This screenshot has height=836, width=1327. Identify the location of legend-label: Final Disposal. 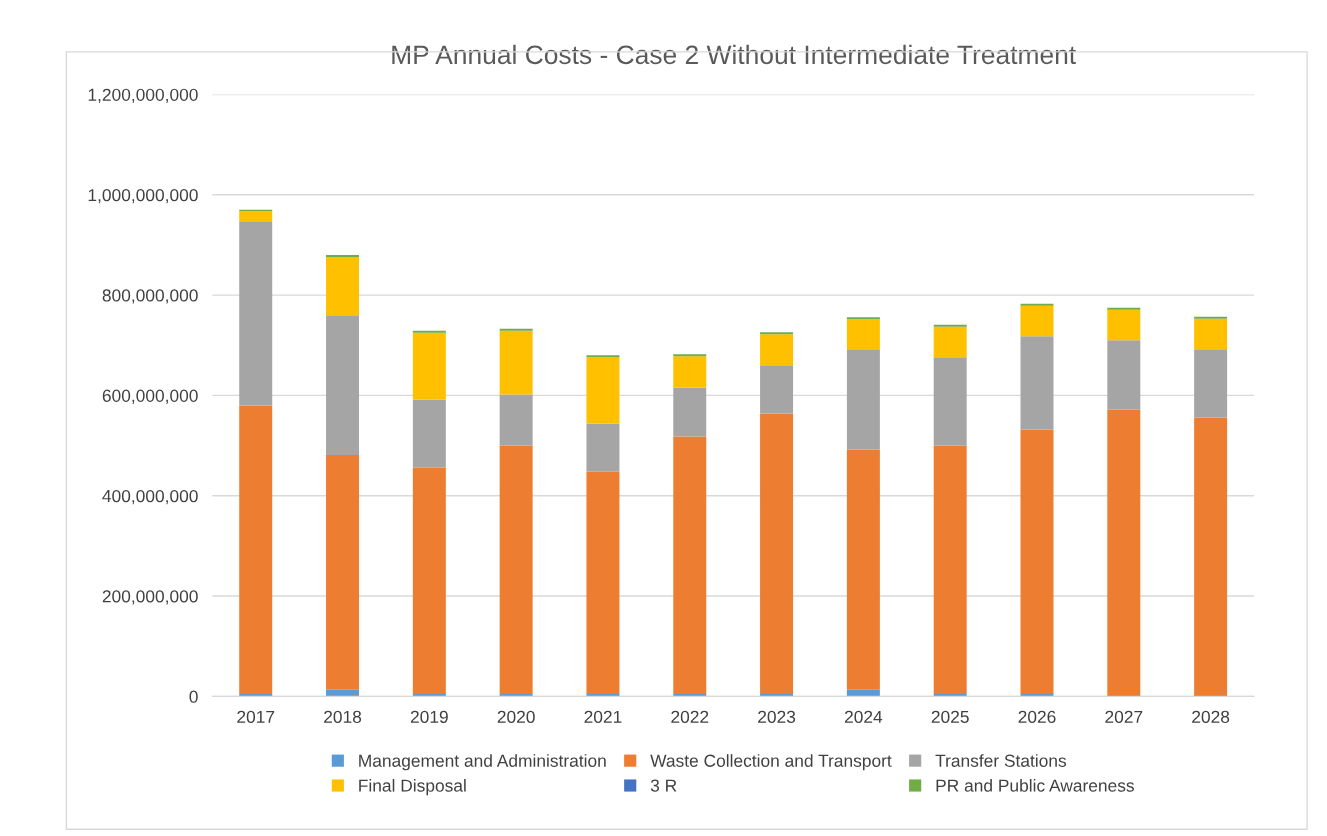
(412, 787).